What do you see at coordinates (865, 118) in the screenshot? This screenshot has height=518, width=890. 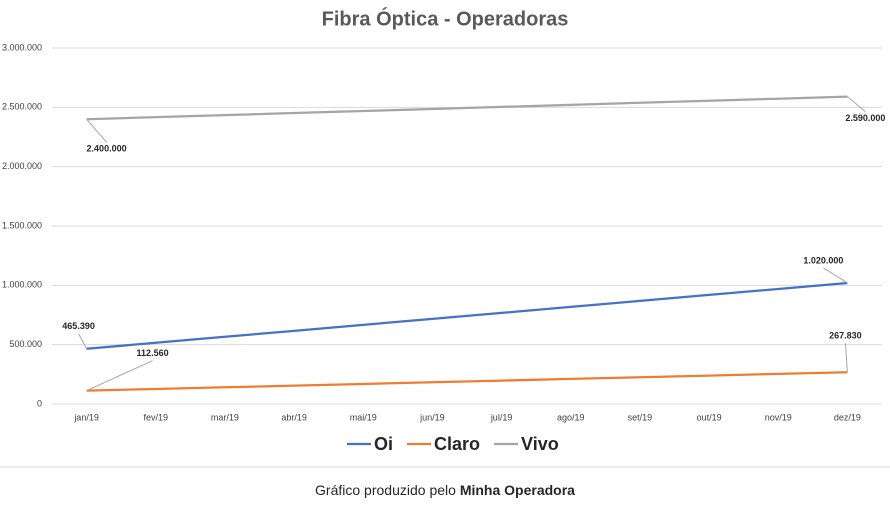 I see `data-label: 2.590.000` at bounding box center [865, 118].